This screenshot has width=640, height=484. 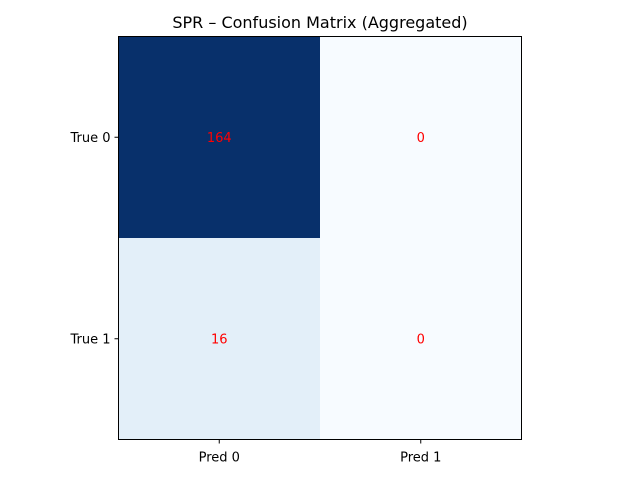 What do you see at coordinates (89, 339) in the screenshot?
I see `y-tick-label-1: True 1` at bounding box center [89, 339].